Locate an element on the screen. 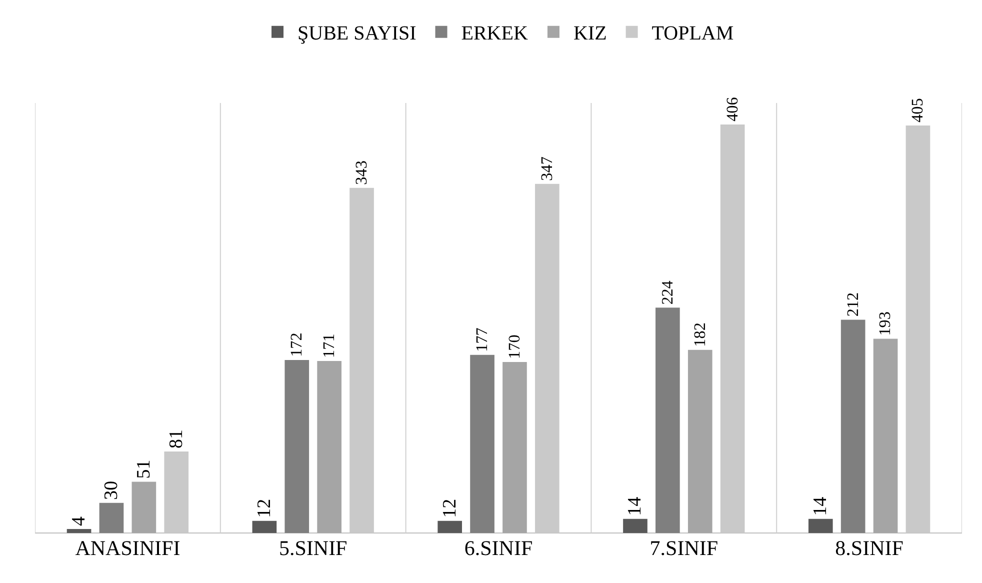  x-tick-label: 5.SINIF is located at coordinates (313, 548).